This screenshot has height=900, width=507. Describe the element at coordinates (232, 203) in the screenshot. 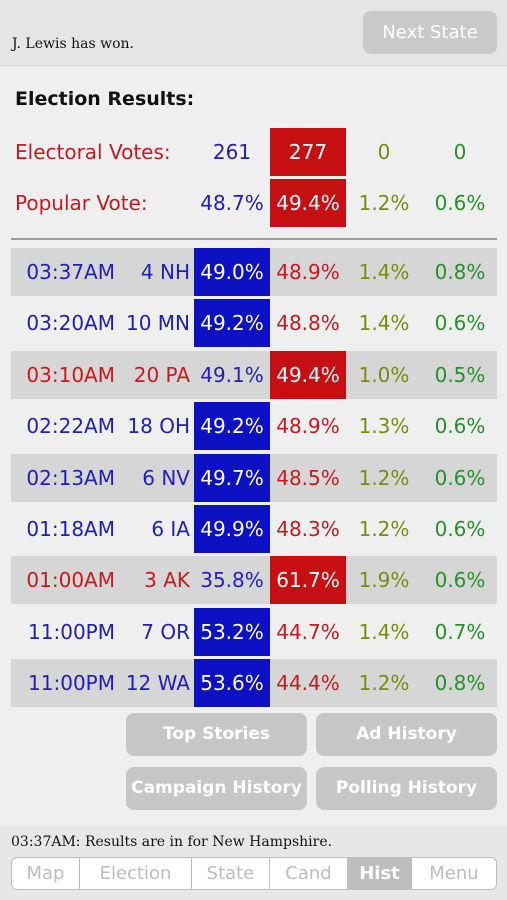

I see `popular-blue-value: 48.7%` at that location.